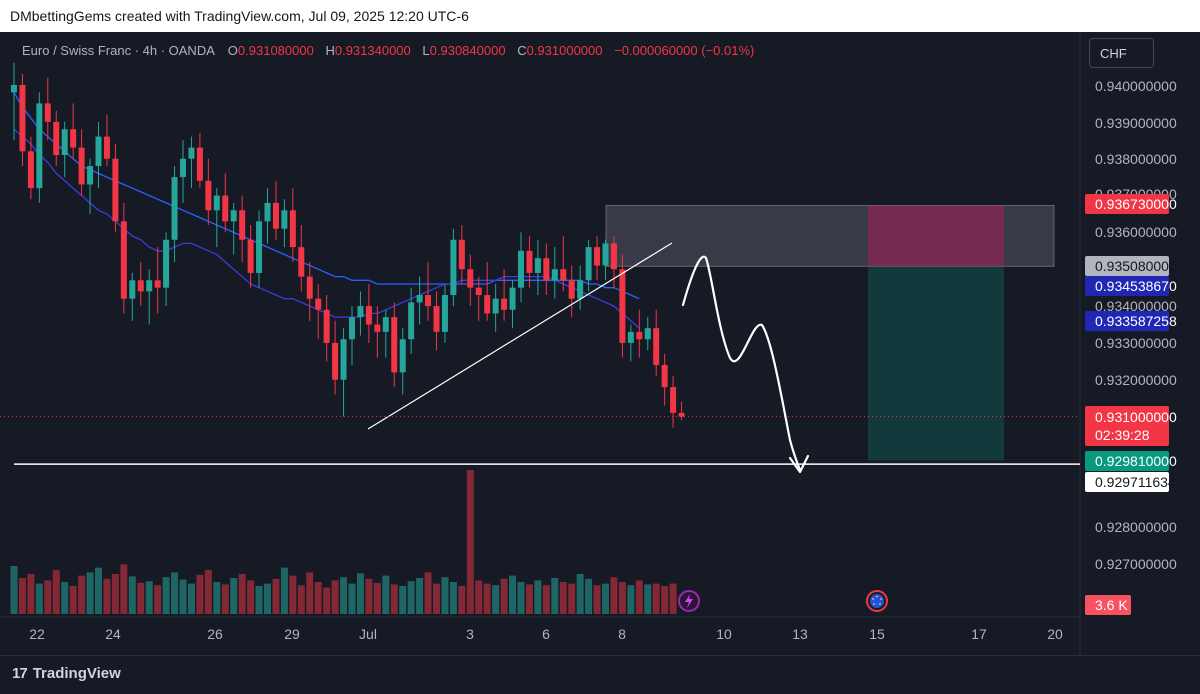 This screenshot has height=694, width=1200. I want to click on symbol-label: Euro / Swiss Franc · 4h · OANDA, so click(118, 50).